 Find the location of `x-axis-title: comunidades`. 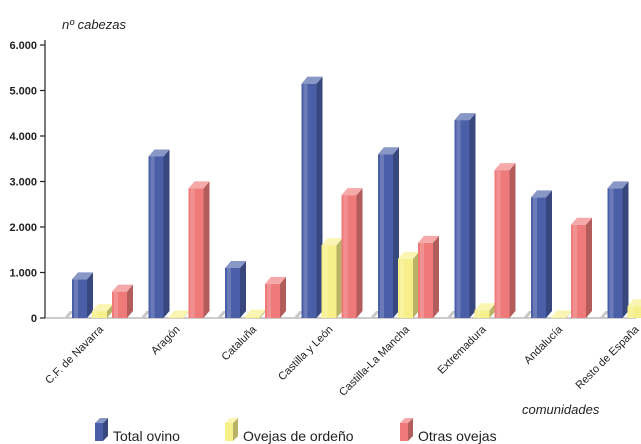

x-axis-title: comunidades is located at coordinates (561, 409).